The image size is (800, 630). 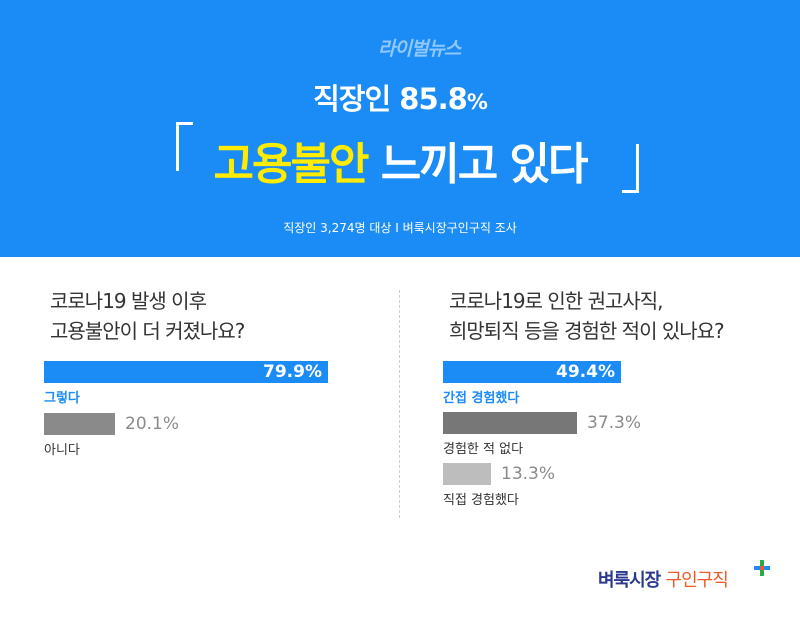 I want to click on footer-logo-part2: 구인구직, so click(x=697, y=580).